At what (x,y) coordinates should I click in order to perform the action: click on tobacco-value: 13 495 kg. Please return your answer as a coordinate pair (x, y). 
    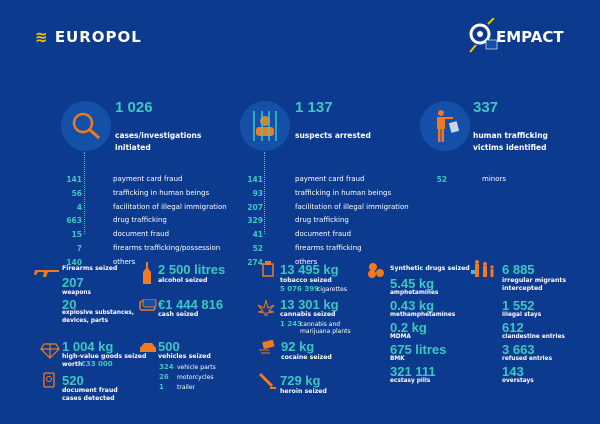
    Looking at the image, I should click on (309, 269).